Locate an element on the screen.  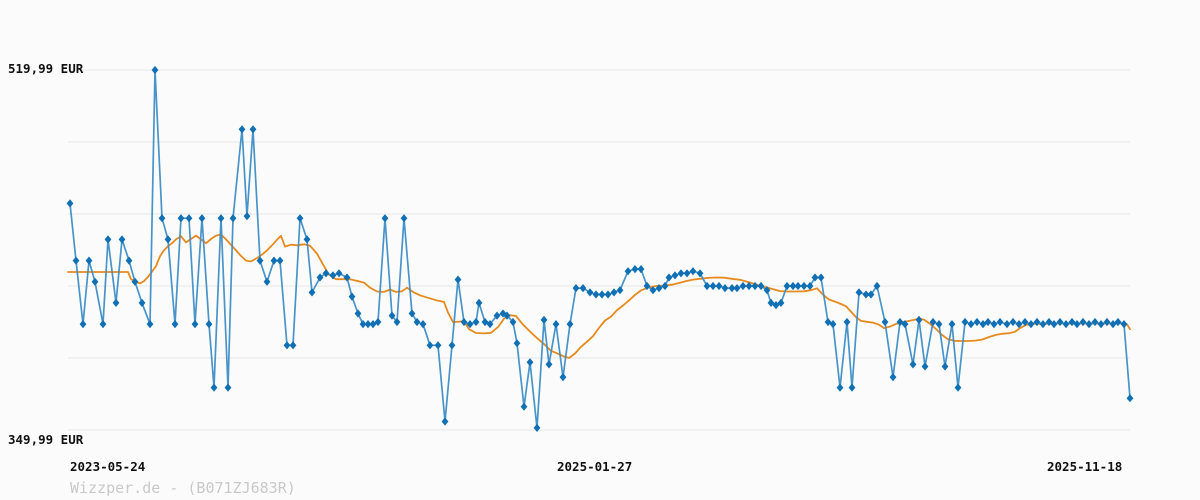
y-axis-min-label: 349,99 EUR is located at coordinates (46, 439).